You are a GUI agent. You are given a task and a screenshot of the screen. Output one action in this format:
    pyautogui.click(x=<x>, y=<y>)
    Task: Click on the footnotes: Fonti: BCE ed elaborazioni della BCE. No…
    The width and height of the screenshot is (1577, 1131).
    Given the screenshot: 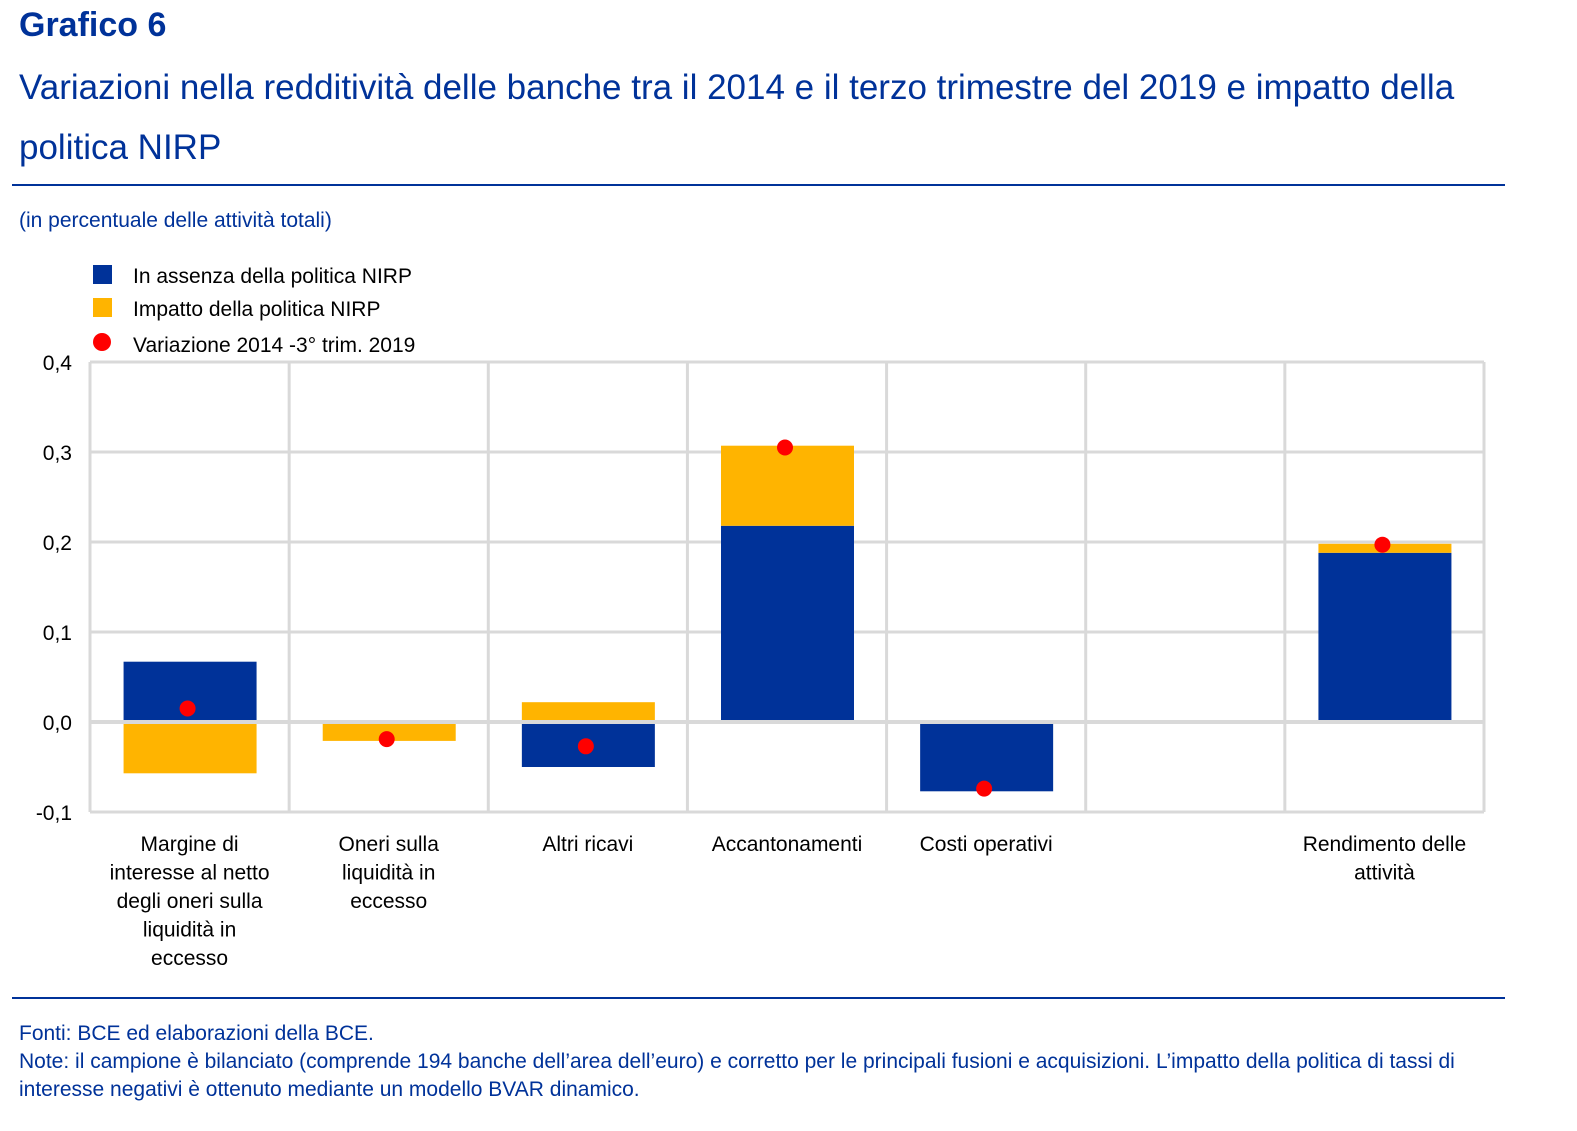 What is the action you would take?
    pyautogui.click(x=769, y=1062)
    